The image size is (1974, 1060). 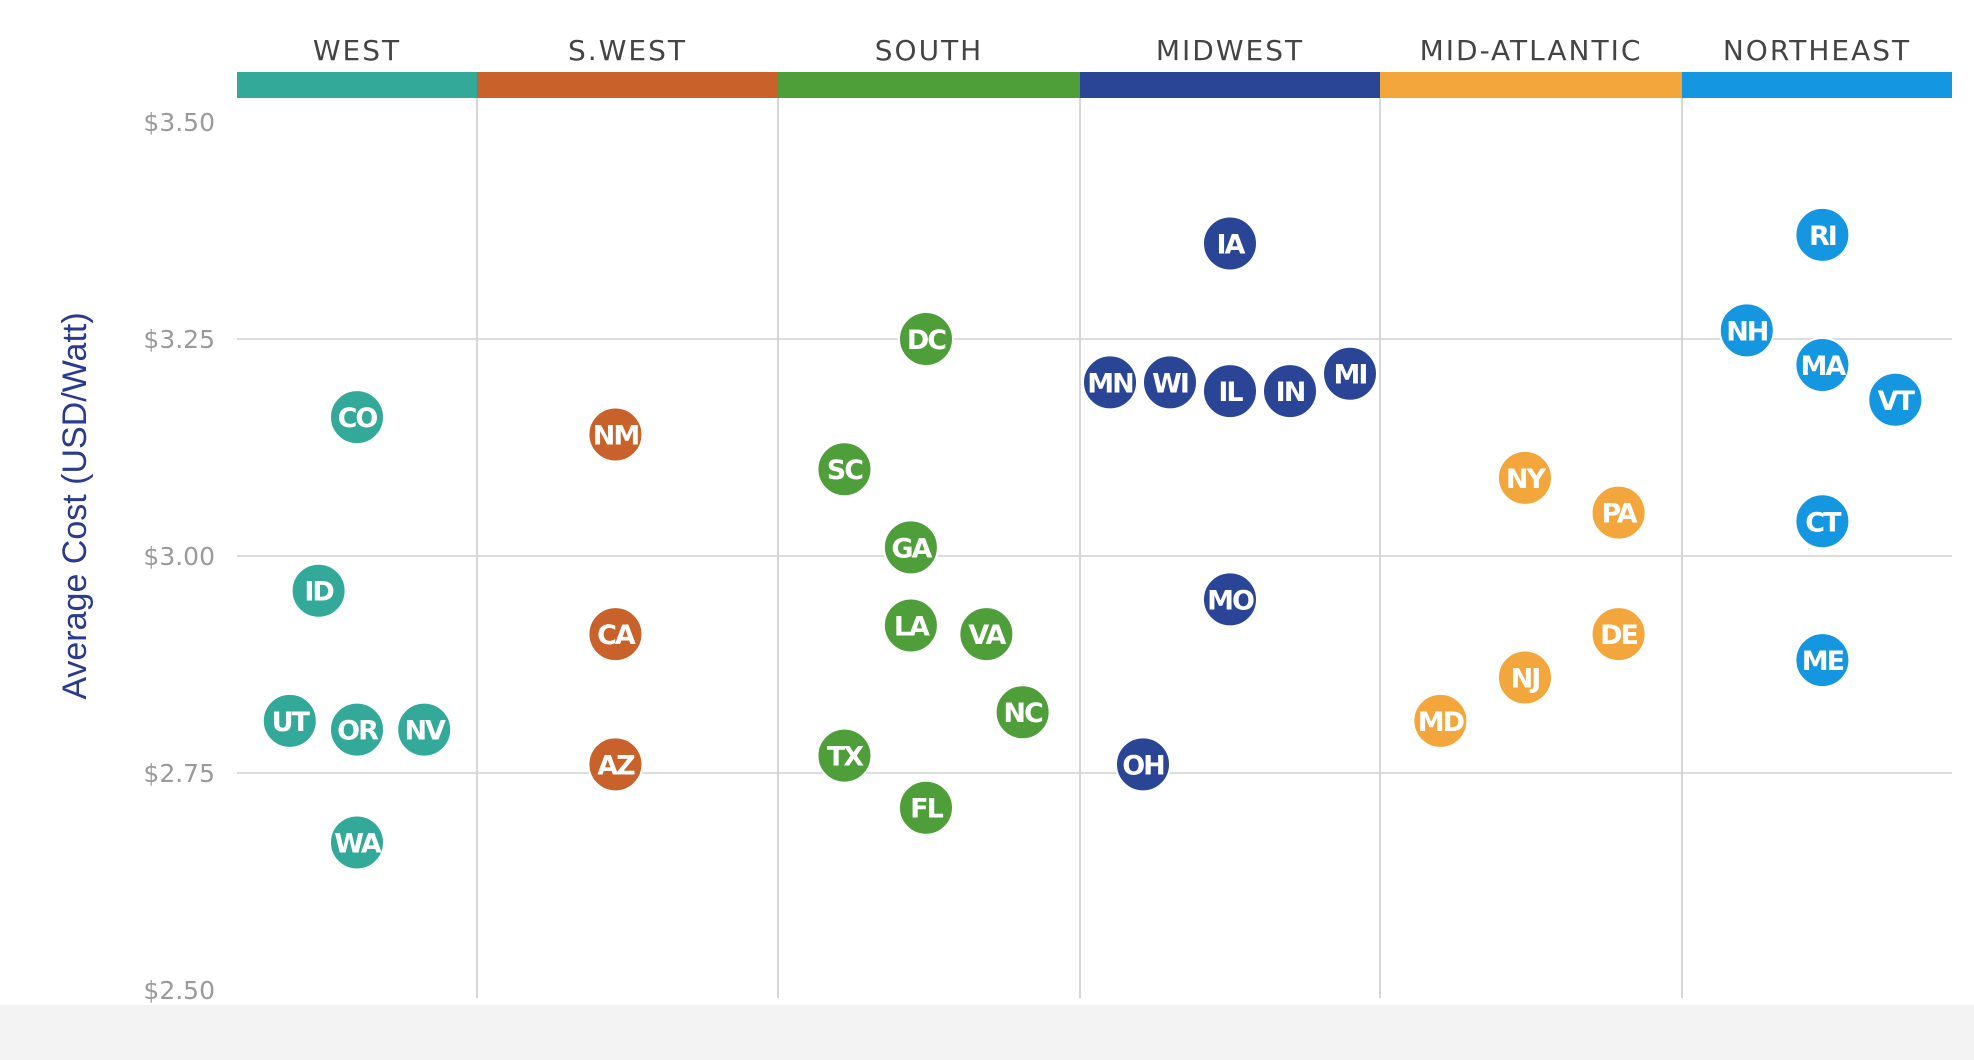 I want to click on state-label: MN, so click(x=1110, y=383).